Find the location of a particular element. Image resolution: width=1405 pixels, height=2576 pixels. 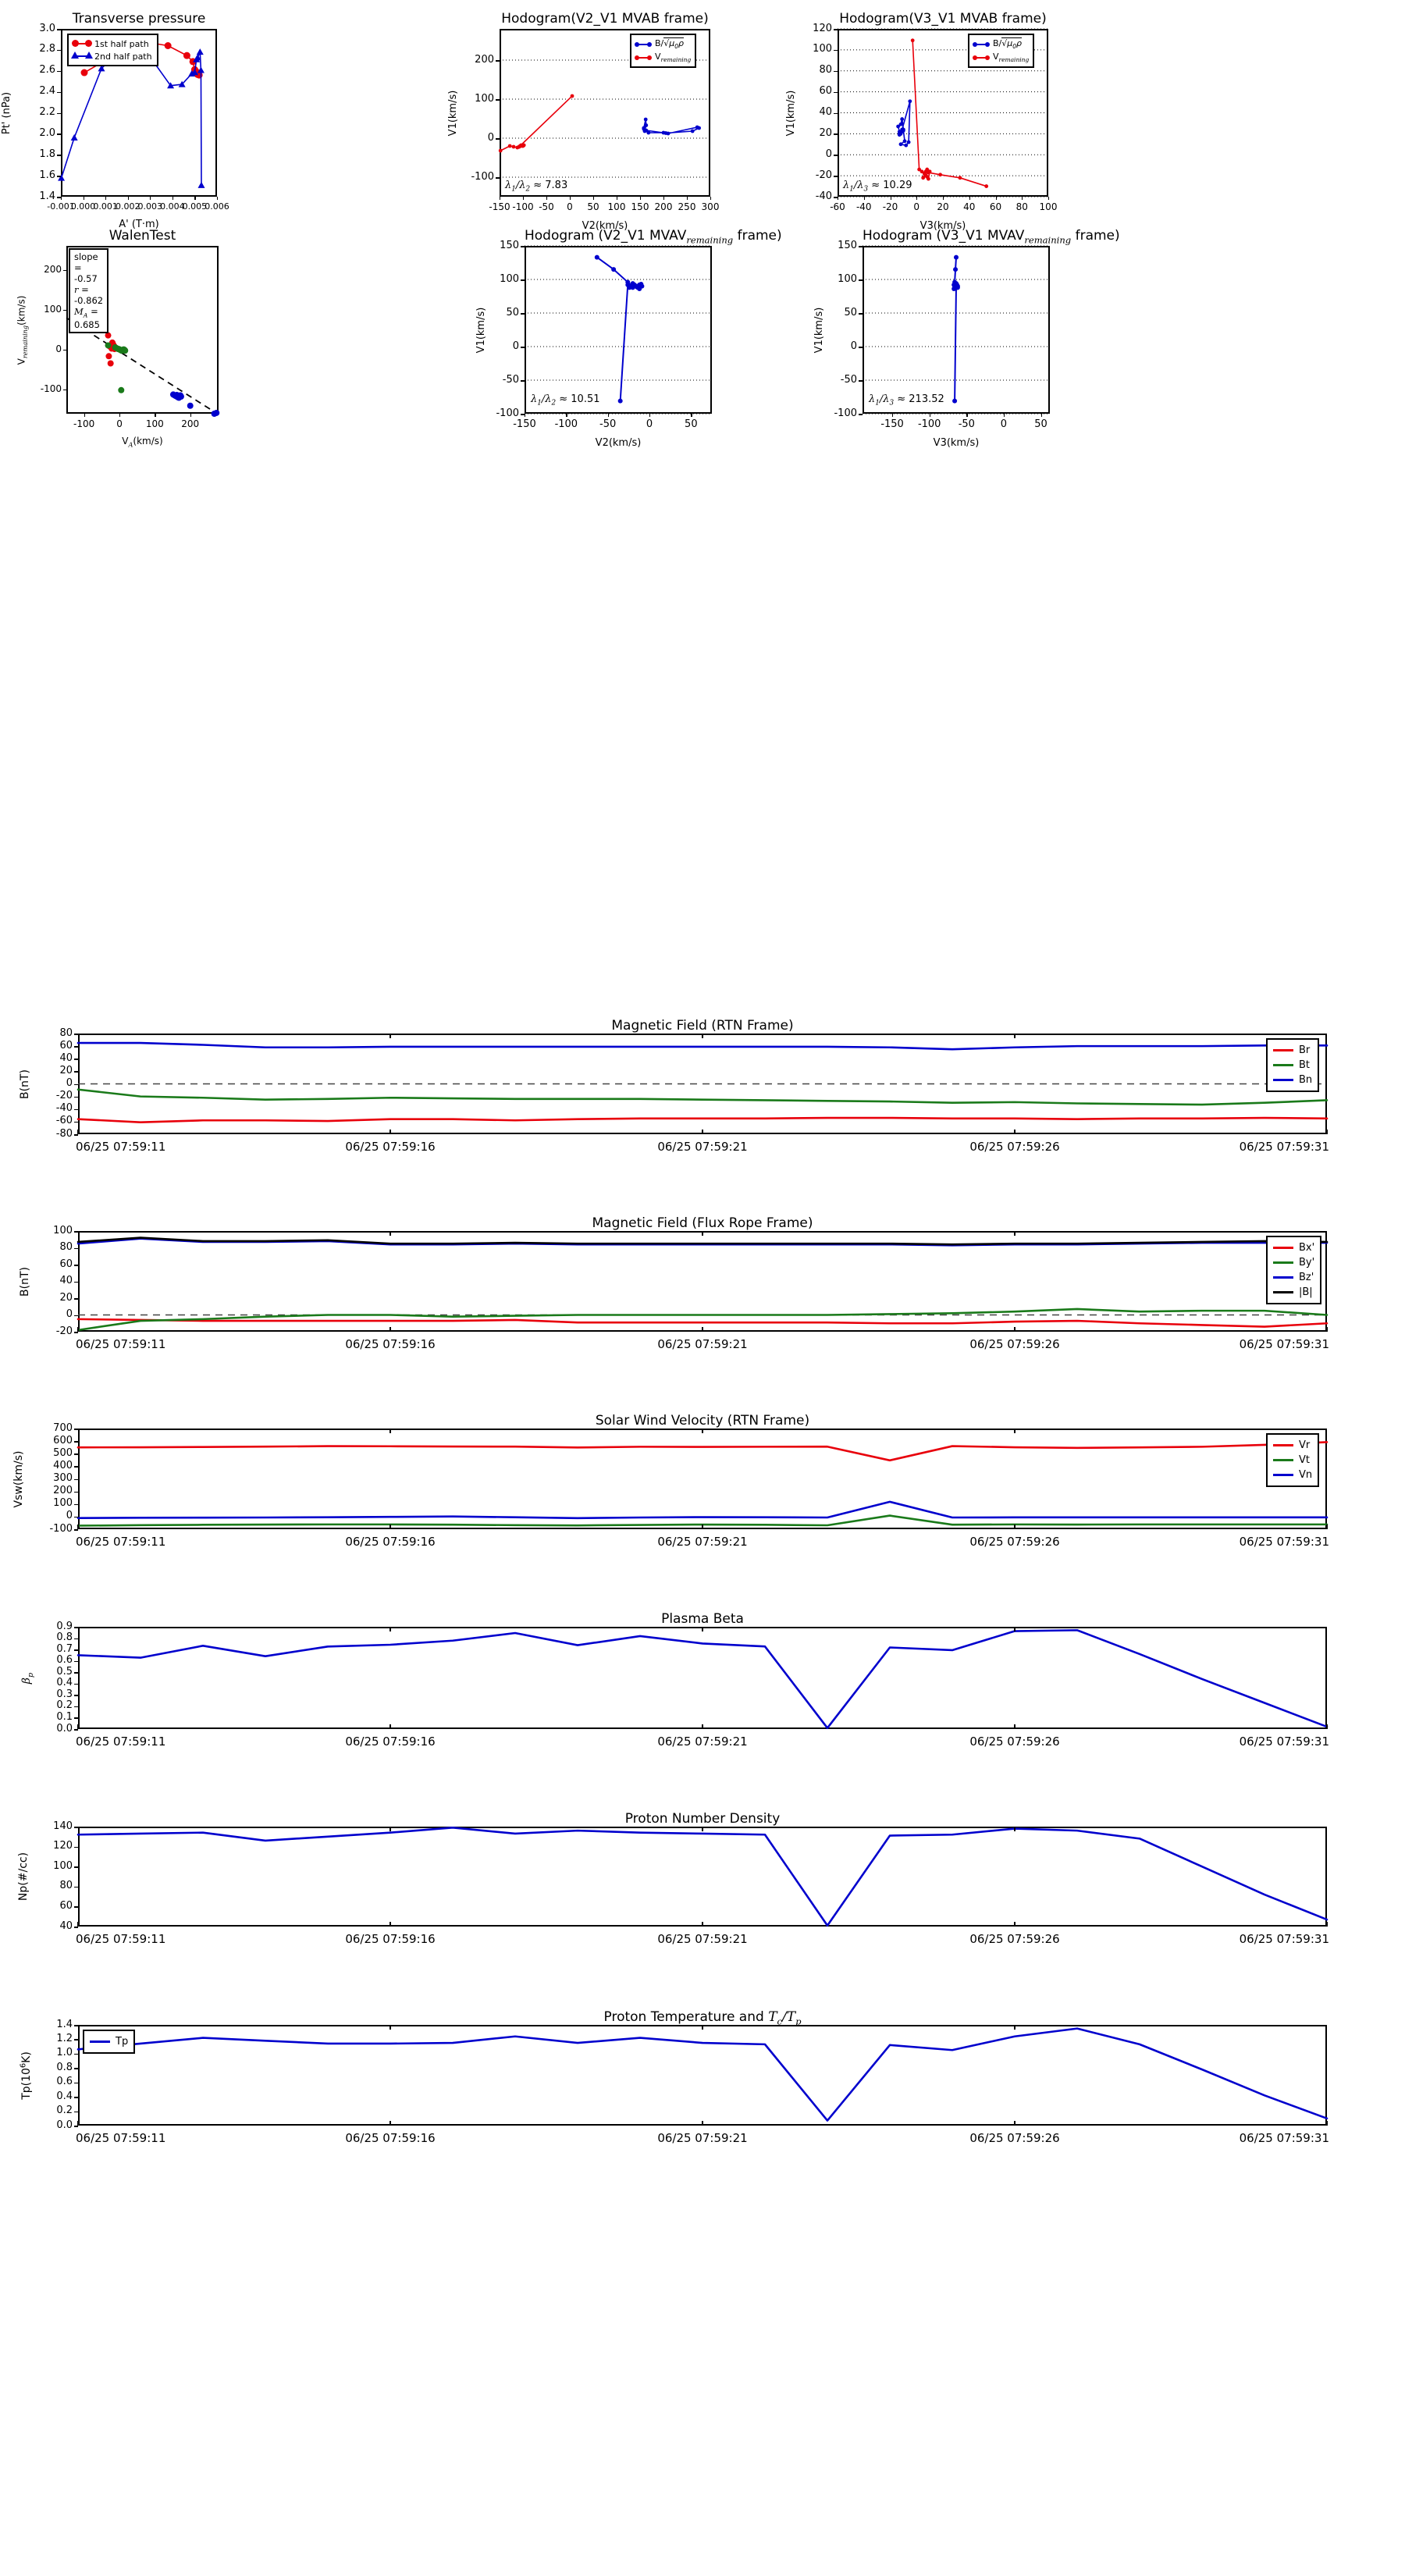

axis-label-y-walen: Vremaining(km/s) is located at coordinates (22, 330).